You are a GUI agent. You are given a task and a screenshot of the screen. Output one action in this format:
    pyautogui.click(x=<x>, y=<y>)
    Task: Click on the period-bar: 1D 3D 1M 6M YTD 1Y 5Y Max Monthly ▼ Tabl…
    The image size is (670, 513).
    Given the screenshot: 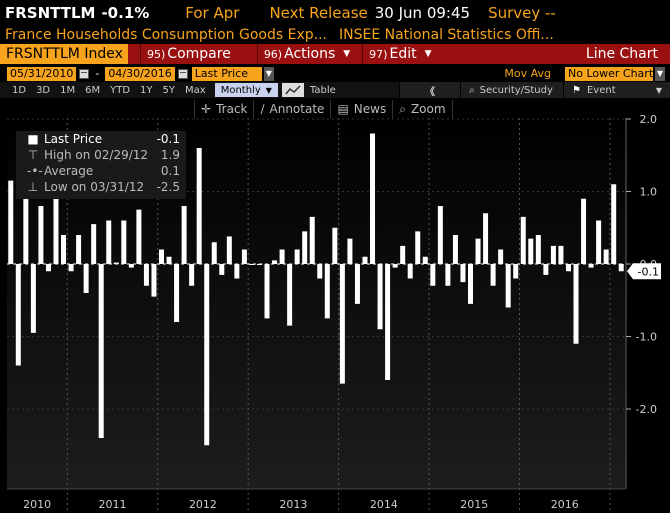 What is the action you would take?
    pyautogui.click(x=335, y=90)
    